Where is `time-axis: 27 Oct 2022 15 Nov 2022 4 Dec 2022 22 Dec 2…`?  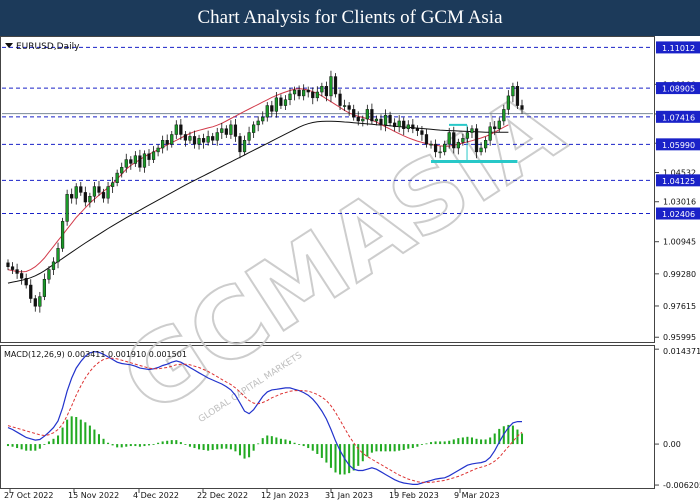 time-axis: 27 Oct 2022 15 Nov 2022 4 Dec 2022 22 Dec 2… is located at coordinates (252, 494).